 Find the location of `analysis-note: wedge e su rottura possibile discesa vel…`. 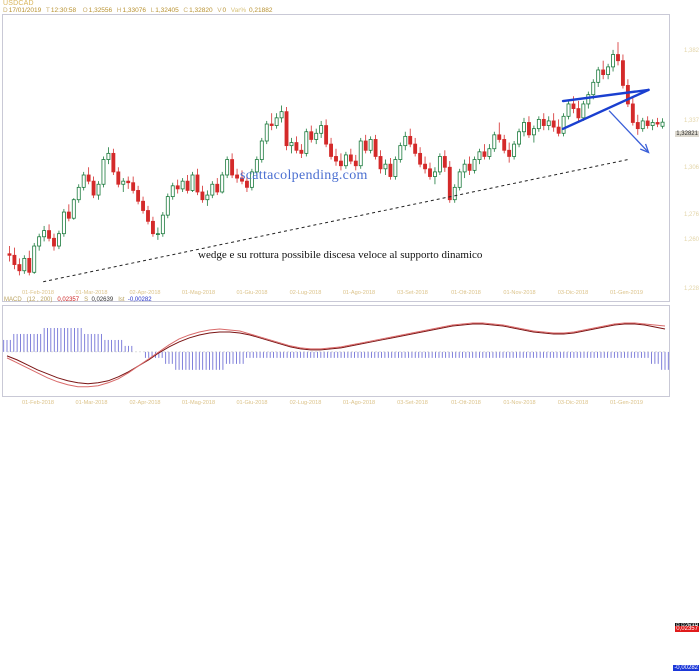

analysis-note: wedge e su rottura possibile discesa vel… is located at coordinates (340, 255).